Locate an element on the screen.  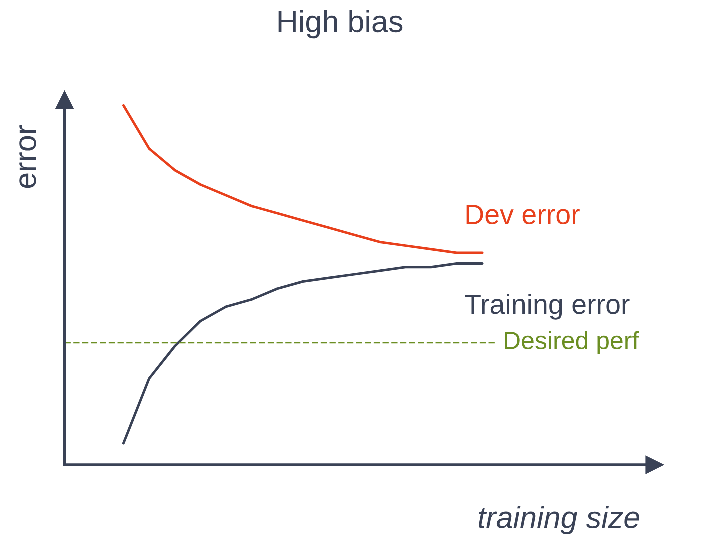
chart-title: High bias is located at coordinates (340, 24).